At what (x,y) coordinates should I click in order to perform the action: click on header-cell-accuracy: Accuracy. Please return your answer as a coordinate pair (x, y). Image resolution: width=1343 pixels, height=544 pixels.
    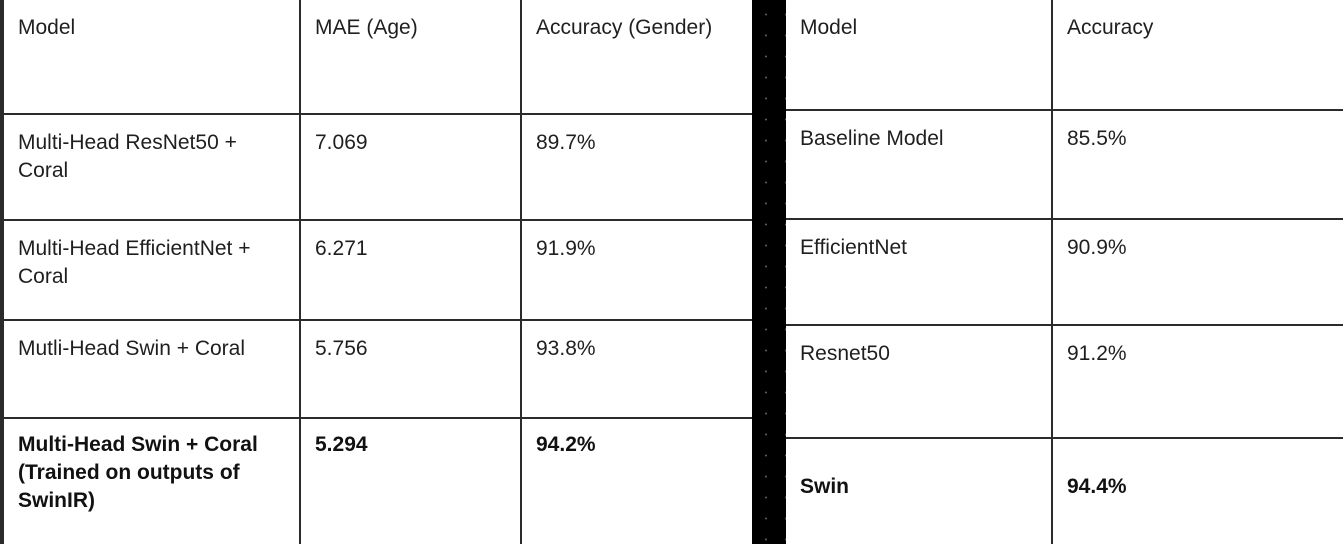
    Looking at the image, I should click on (1197, 55).